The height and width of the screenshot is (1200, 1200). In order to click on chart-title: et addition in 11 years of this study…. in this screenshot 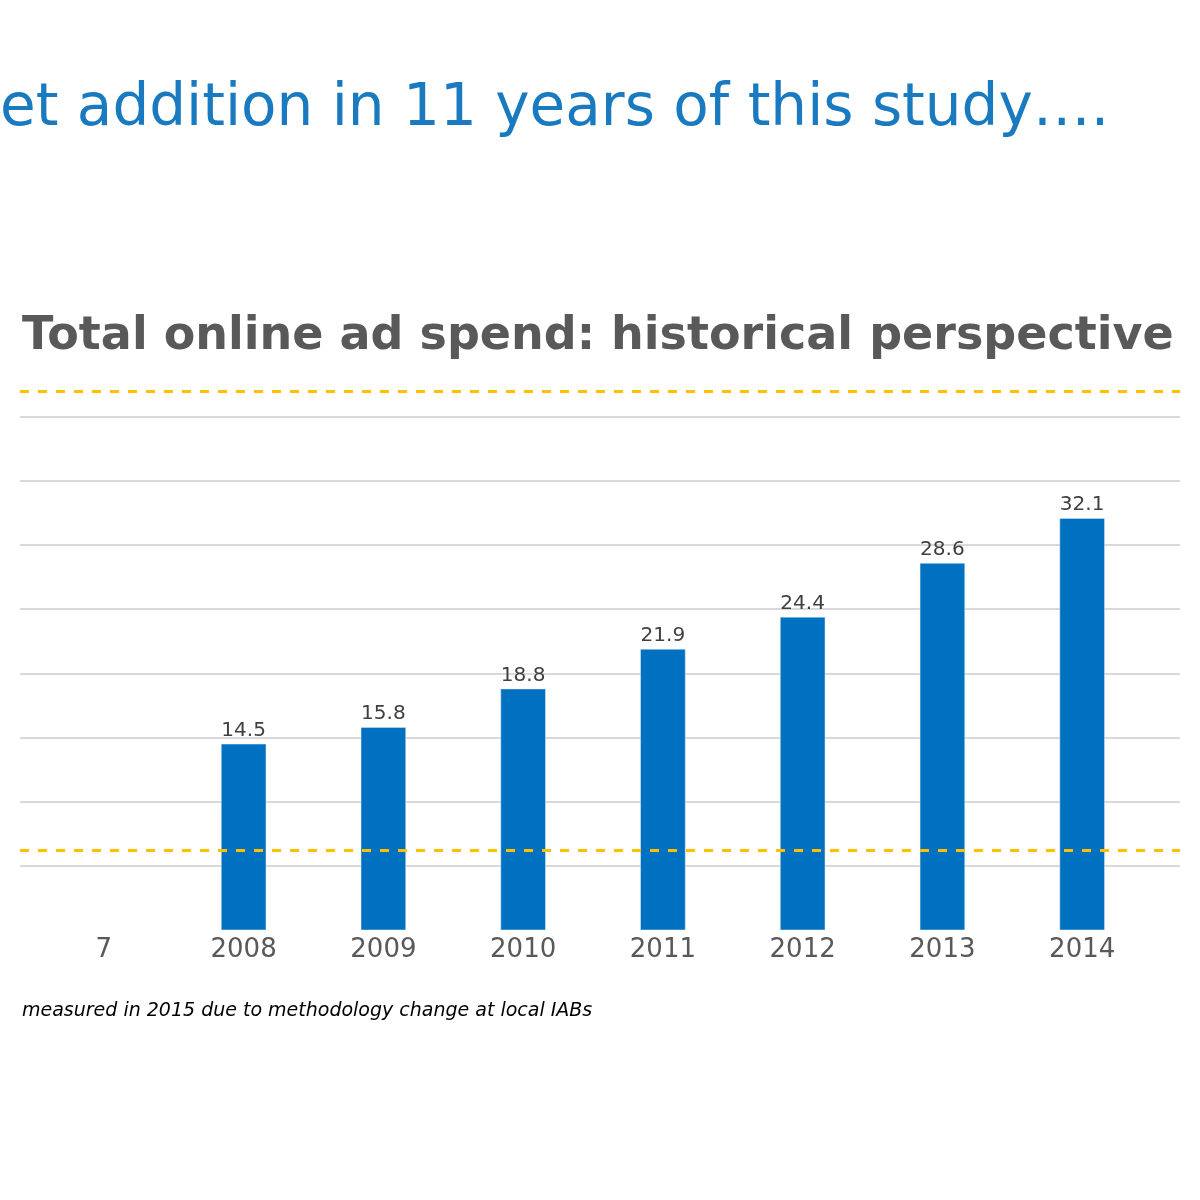, I will do `click(555, 104)`.